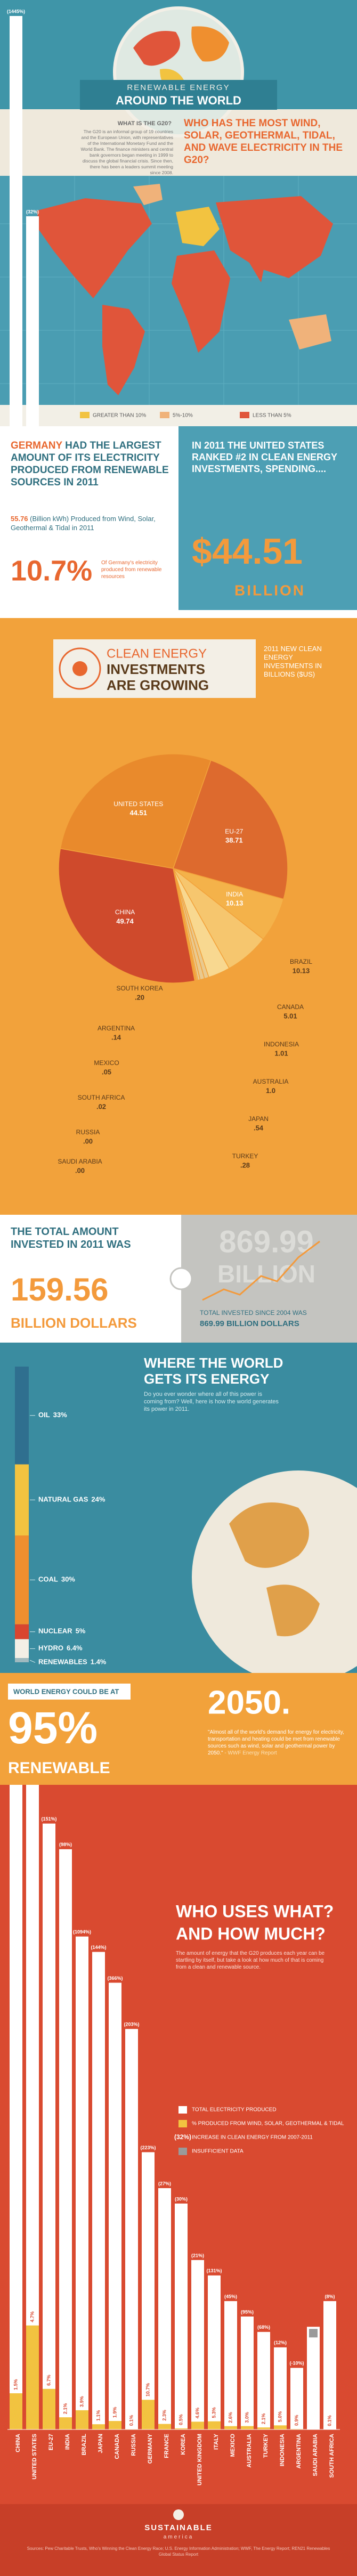  Describe the element at coordinates (301, 970) in the screenshot. I see `pie-value: 10.13` at that location.